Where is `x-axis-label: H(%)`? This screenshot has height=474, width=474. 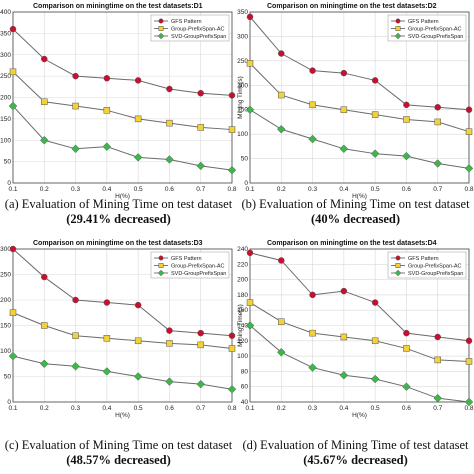 x-axis-label: H(%) is located at coordinates (122, 196).